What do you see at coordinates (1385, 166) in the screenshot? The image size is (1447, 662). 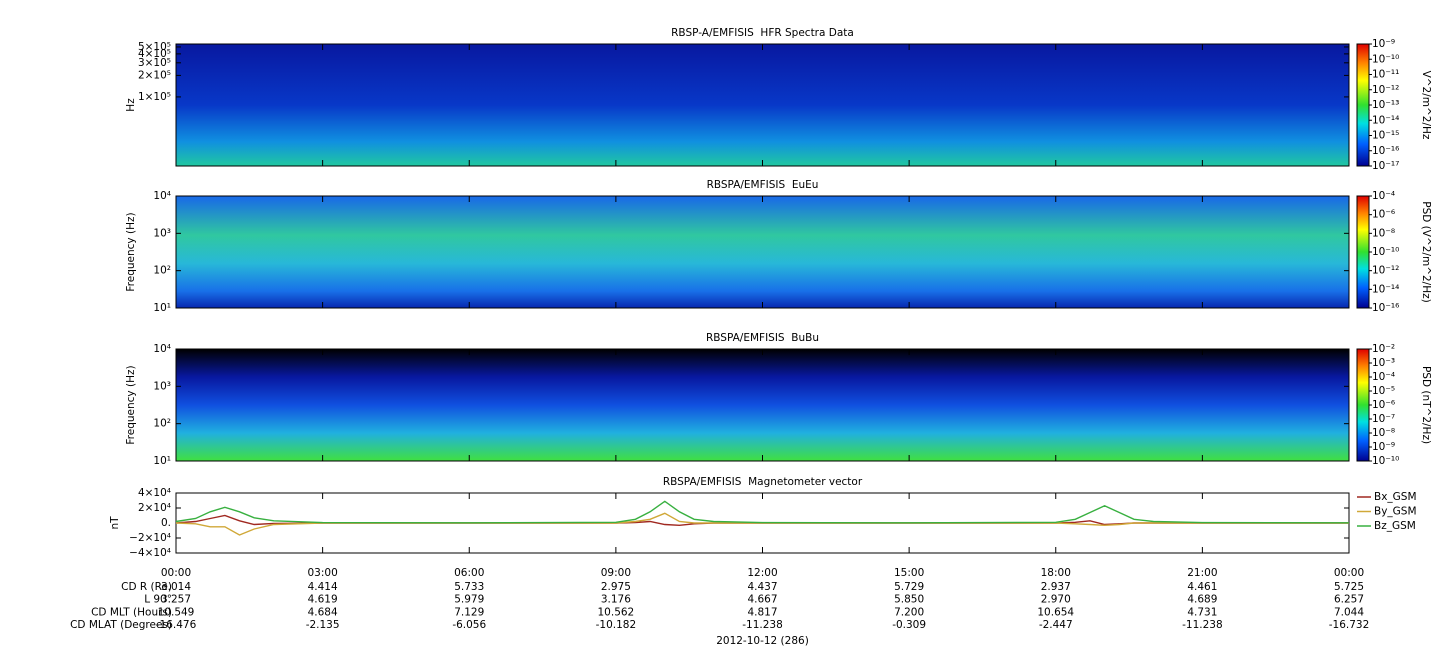 I see `colorbar-tick-label: 10⁻¹⁷` at bounding box center [1385, 166].